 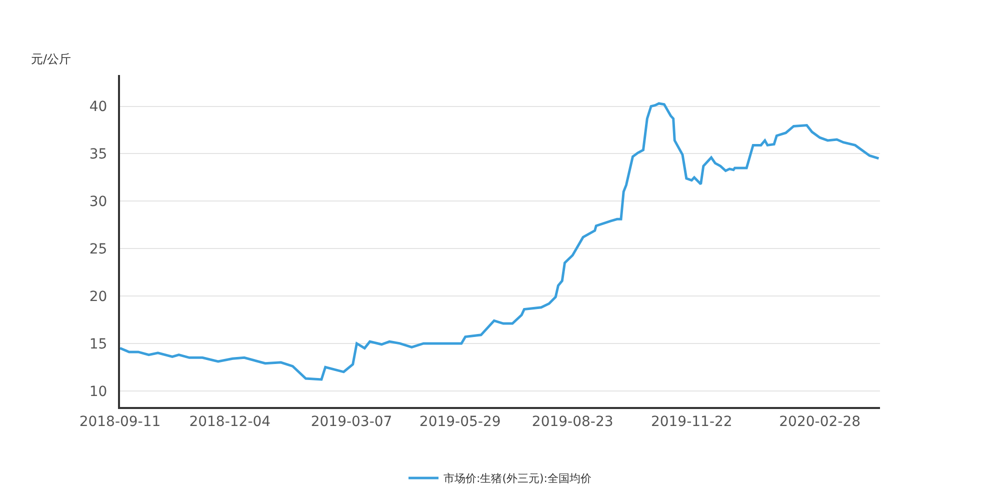 I want to click on y-tick-label: 40, so click(x=98, y=107).